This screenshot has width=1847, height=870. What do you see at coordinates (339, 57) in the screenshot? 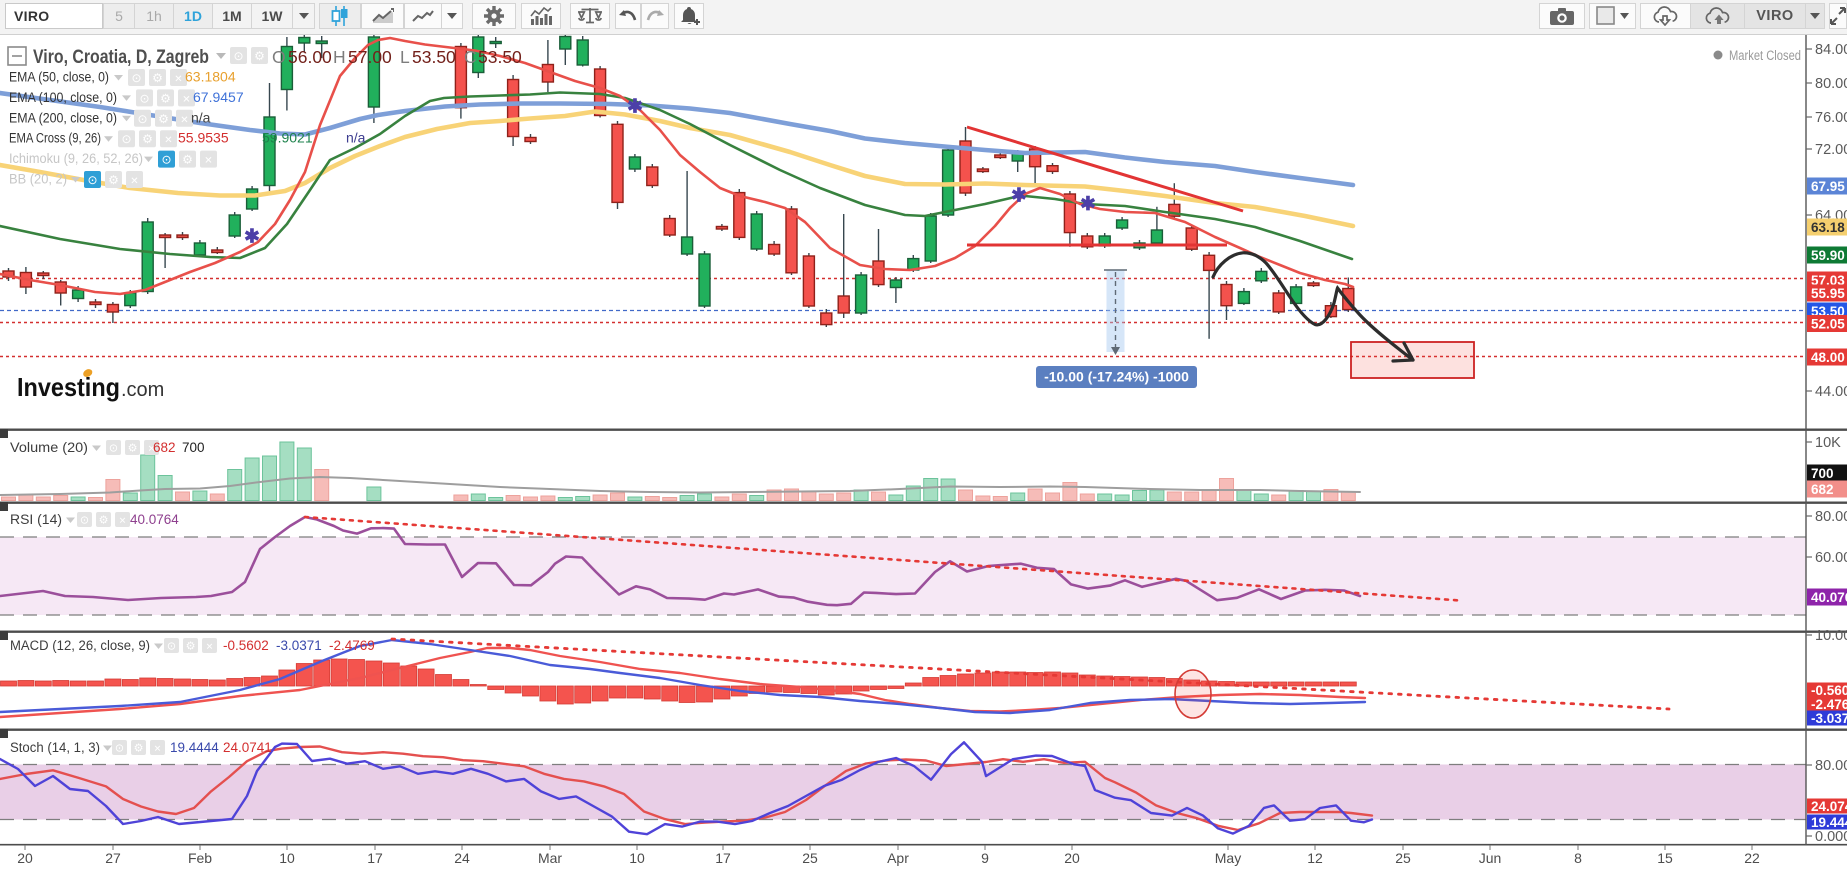
I see `svg-text: H` at bounding box center [339, 57].